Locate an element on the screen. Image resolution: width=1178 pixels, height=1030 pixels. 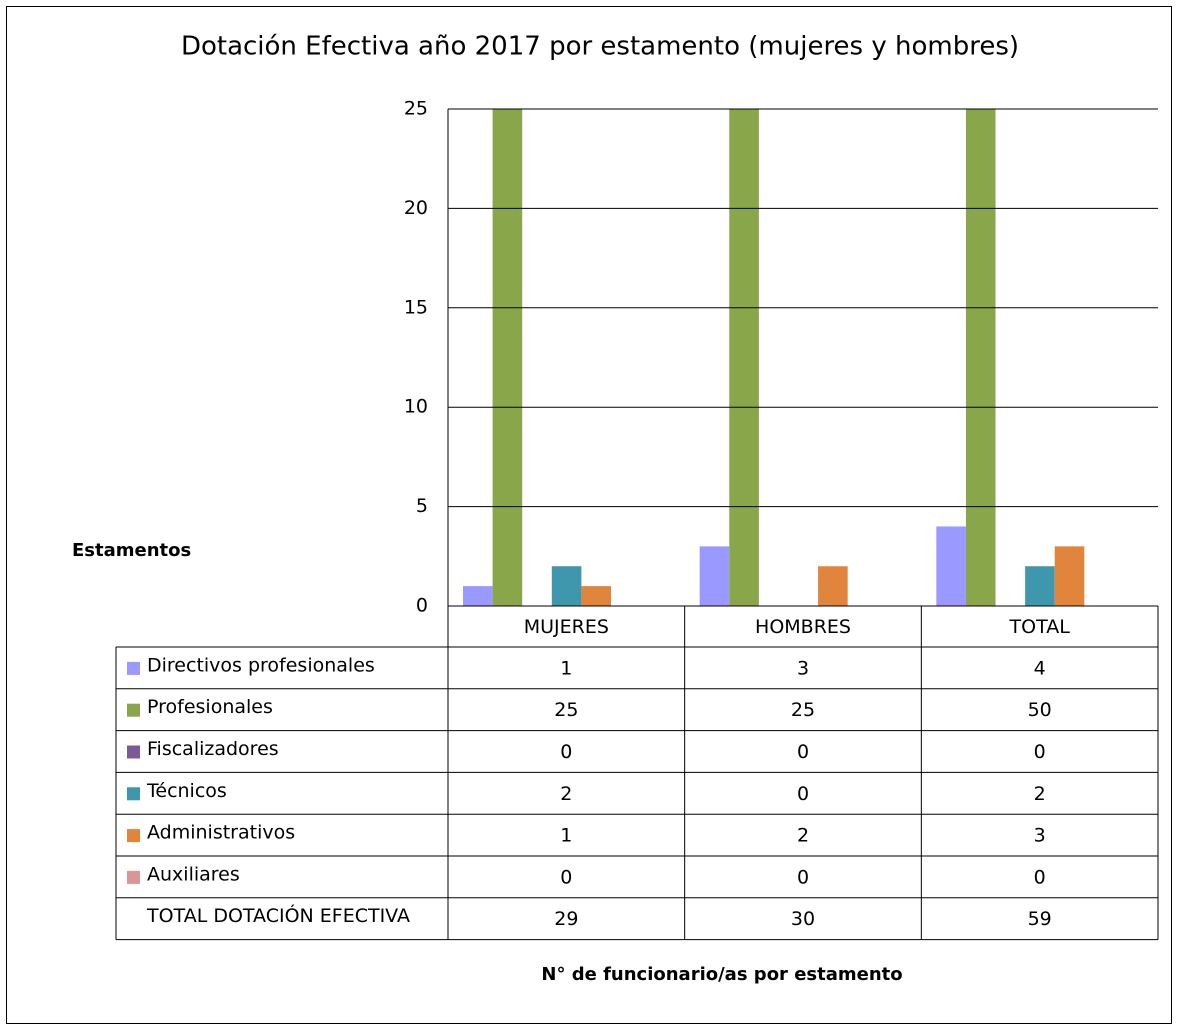
legend-label: Administrativos is located at coordinates (221, 833).